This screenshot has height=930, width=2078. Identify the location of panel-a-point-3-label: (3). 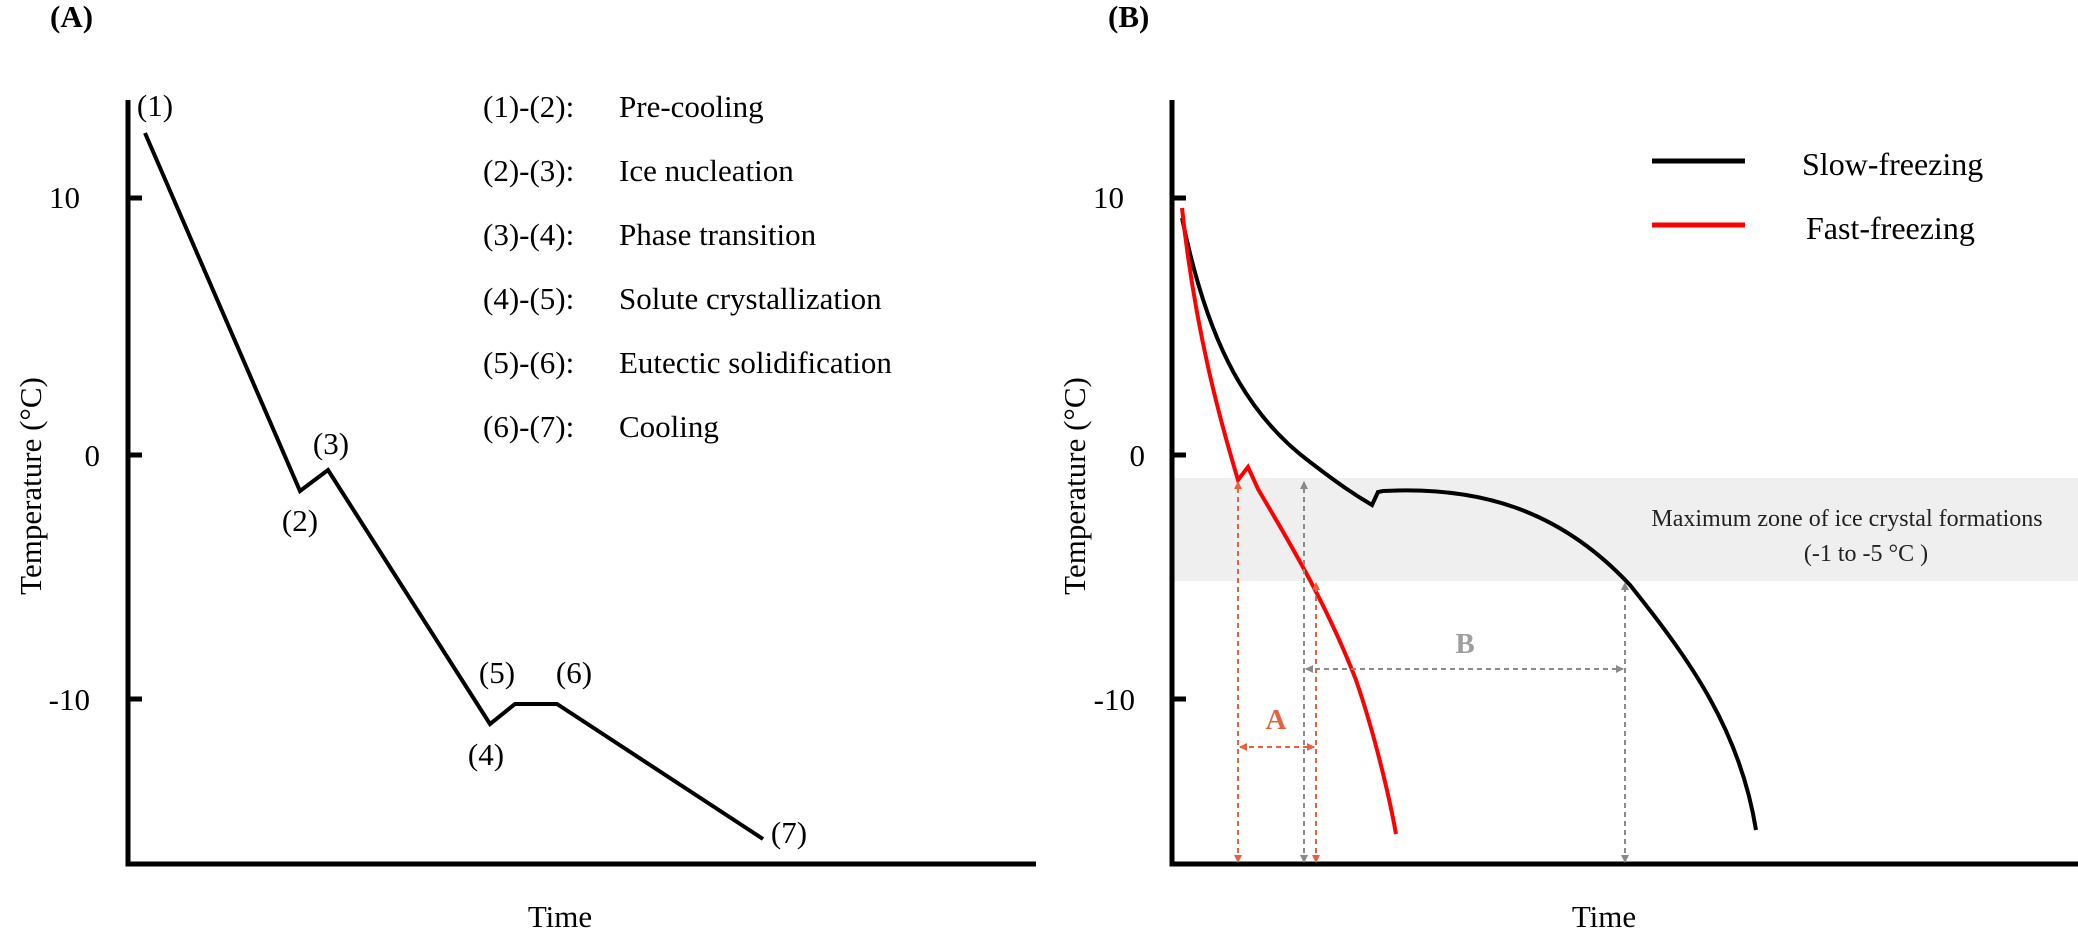
(331, 443).